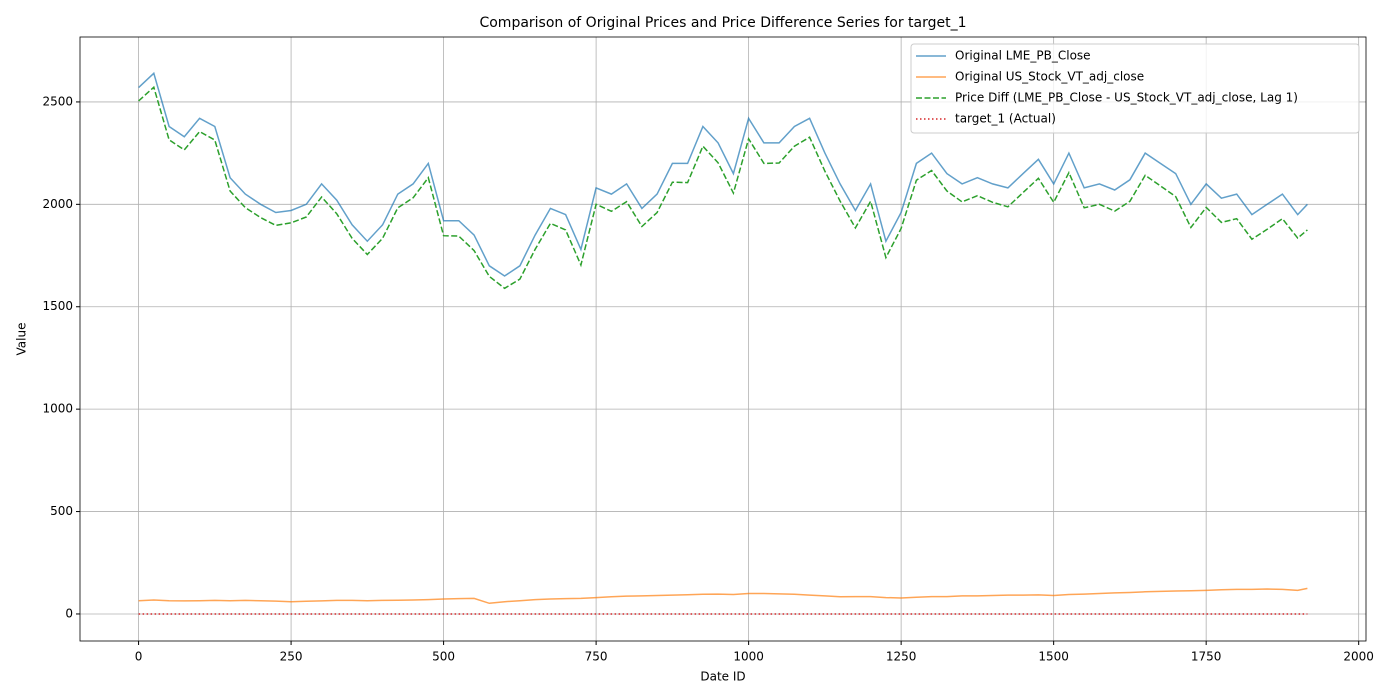  Describe the element at coordinates (1206, 657) in the screenshot. I see `x-tick-label: 1750` at that location.